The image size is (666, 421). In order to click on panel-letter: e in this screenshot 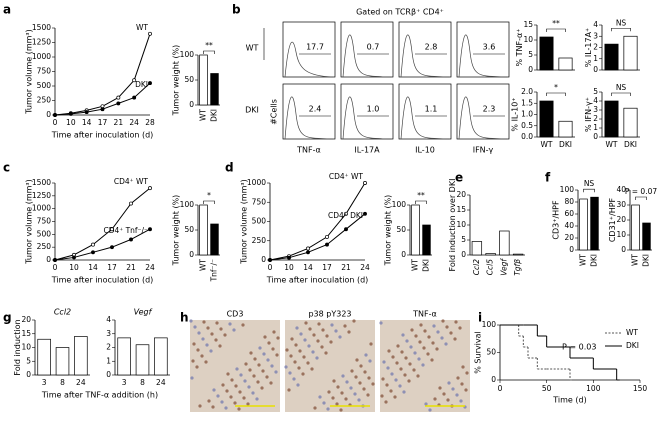, I will do `click(459, 178)`.